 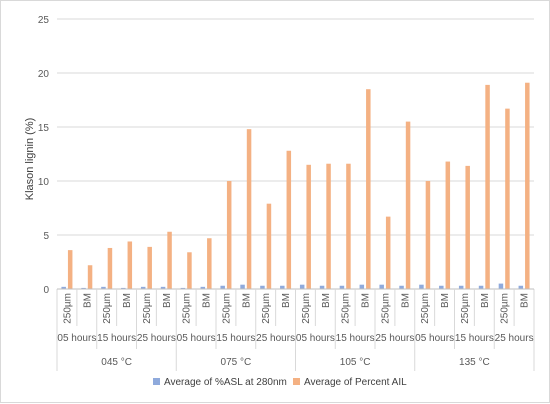 I want to click on y-tick-label: 5, so click(x=46, y=236).